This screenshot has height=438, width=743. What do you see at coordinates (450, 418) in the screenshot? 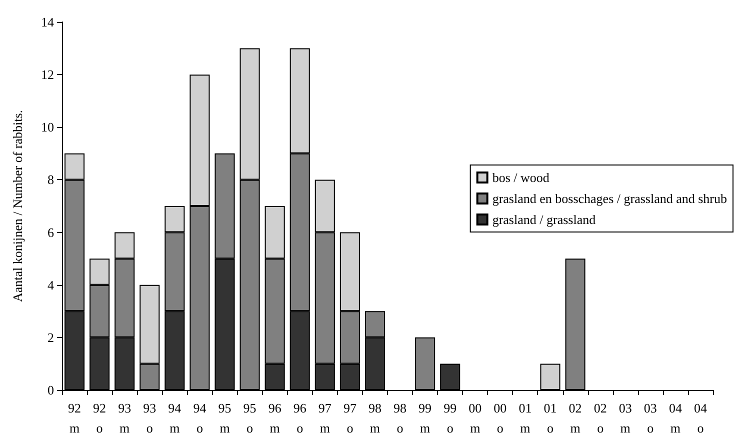
I see `x-tick-label: 99 o` at bounding box center [450, 418].